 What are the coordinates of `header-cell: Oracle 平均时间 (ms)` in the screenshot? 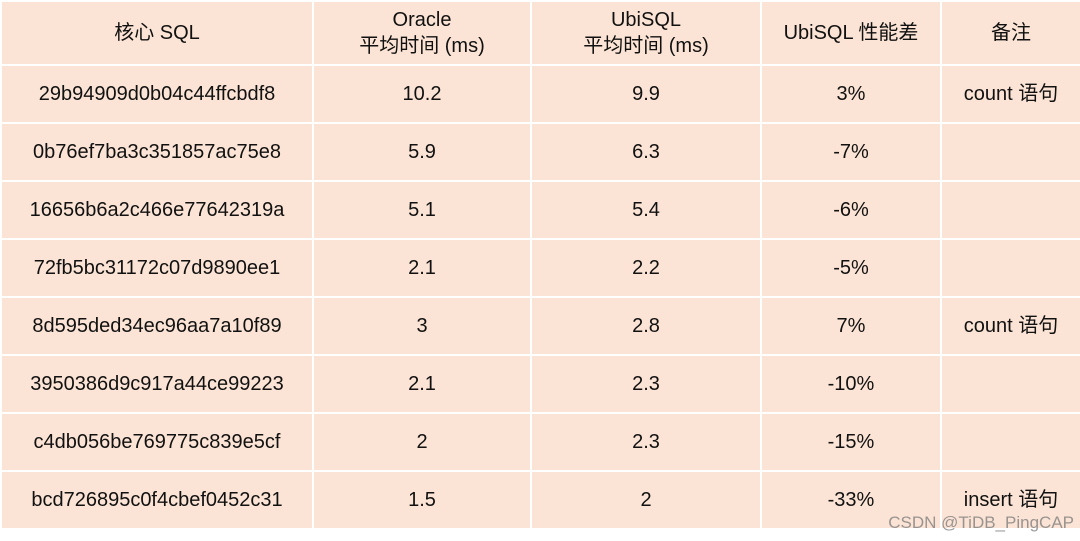 It's located at (422, 33).